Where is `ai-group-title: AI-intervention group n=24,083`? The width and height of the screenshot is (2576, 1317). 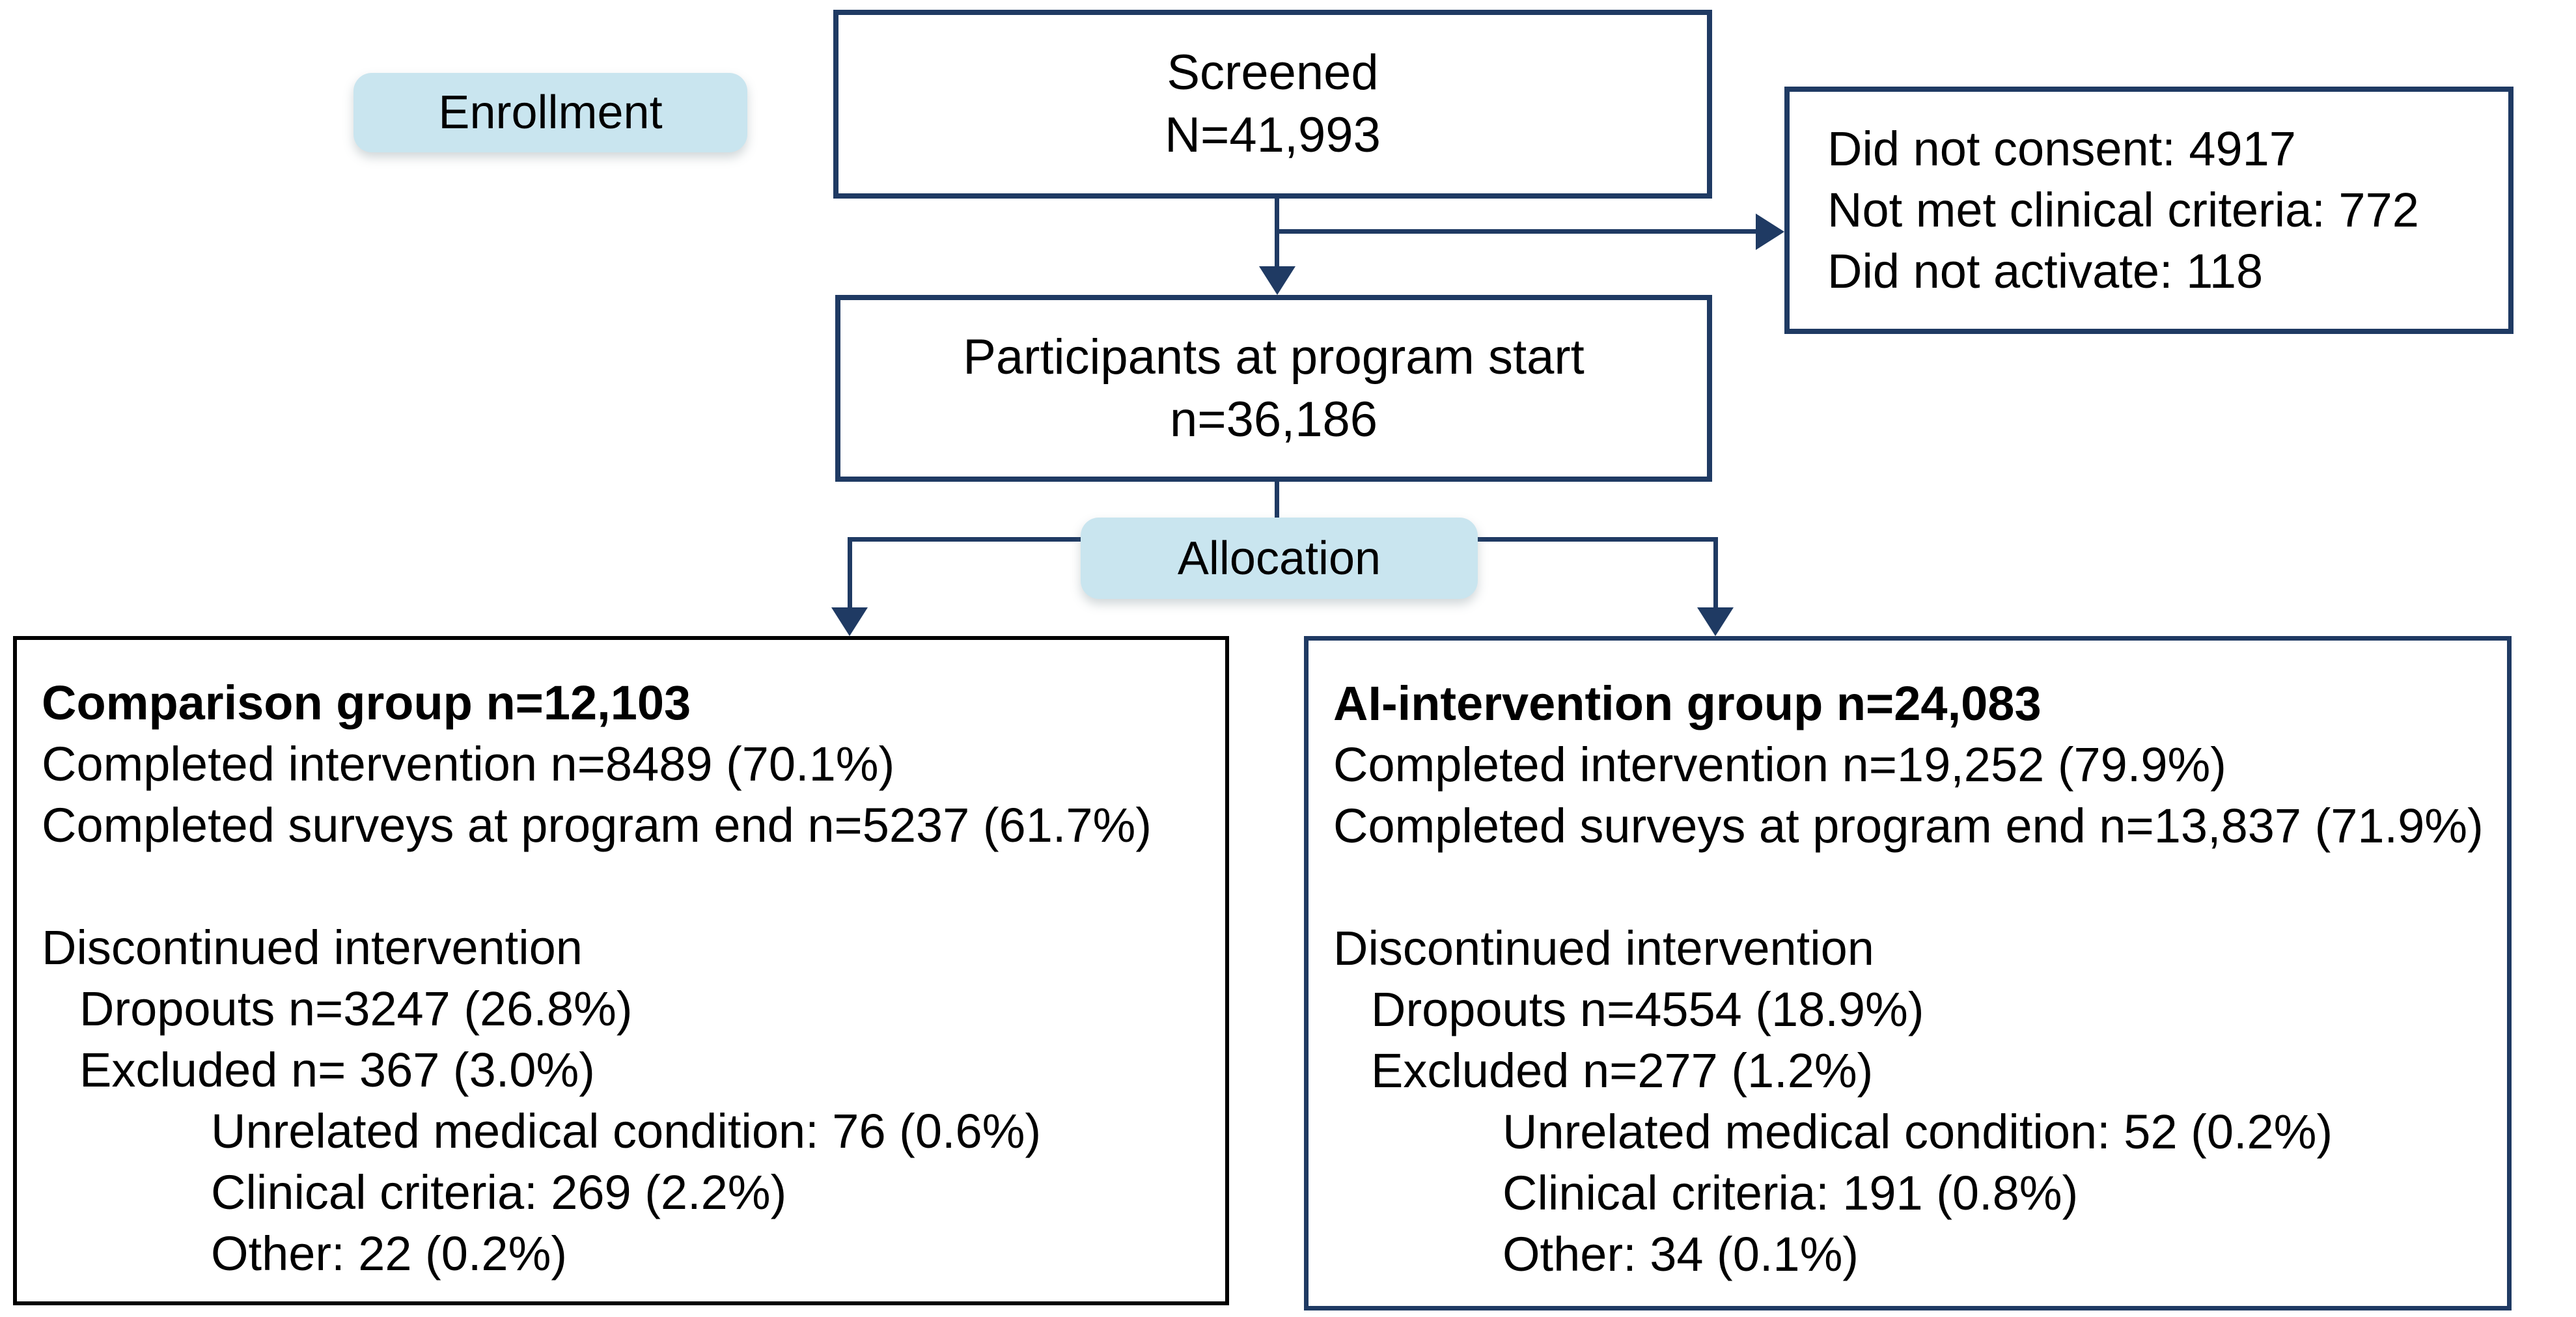 ai-group-title: AI-intervention group n=24,083 is located at coordinates (1687, 703).